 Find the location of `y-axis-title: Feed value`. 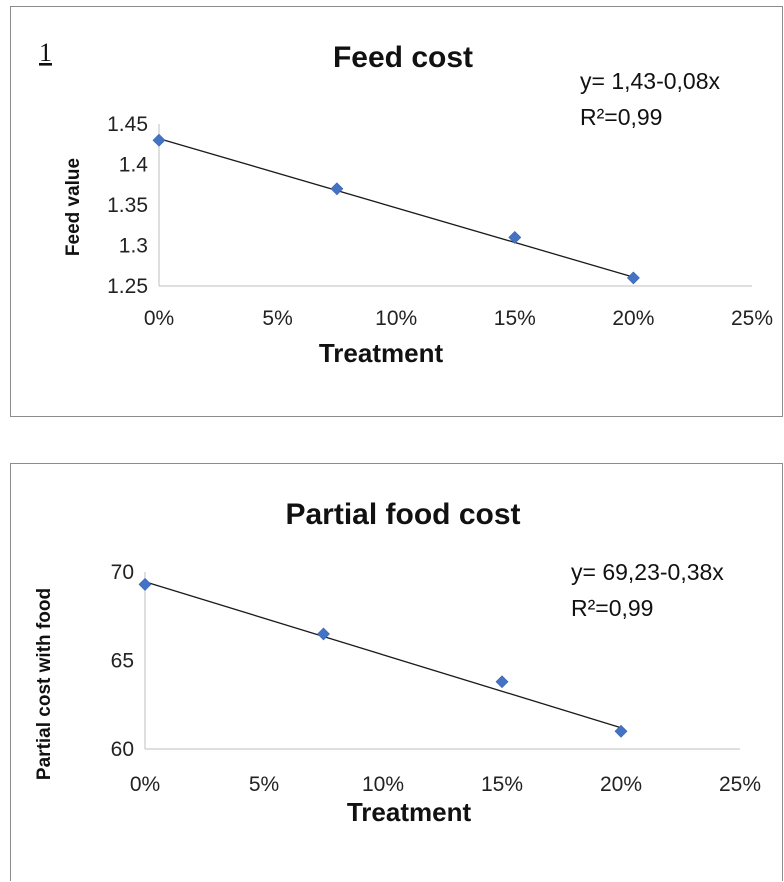

y-axis-title: Feed value is located at coordinates (73, 207).